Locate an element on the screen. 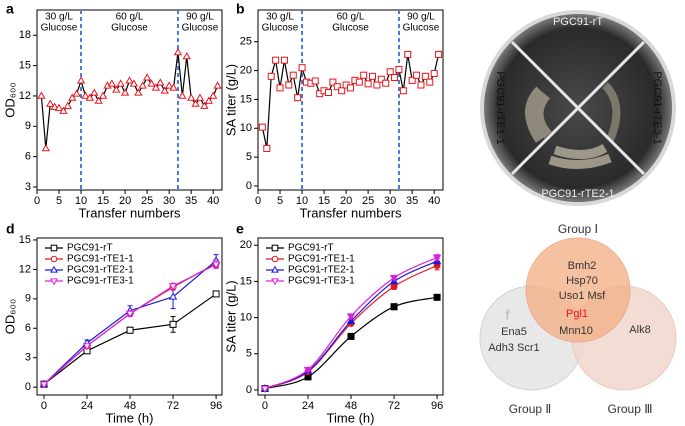 The image size is (685, 426). legend-label: PGC91-rTE2-1 is located at coordinates (321, 270).